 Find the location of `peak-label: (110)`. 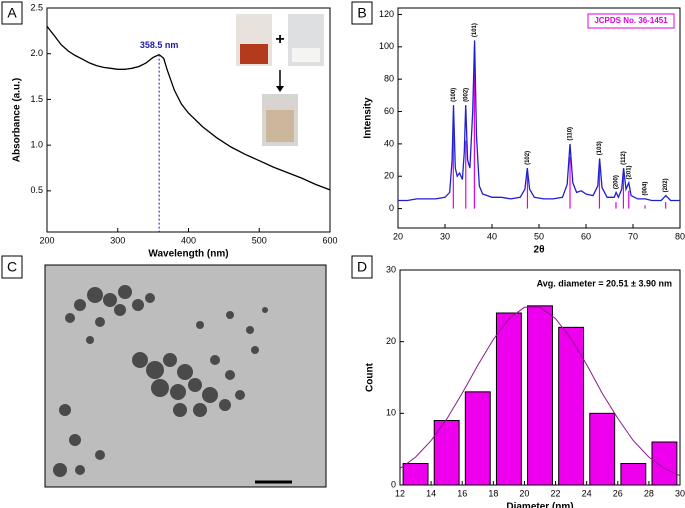

peak-label: (110) is located at coordinates (571, 134).